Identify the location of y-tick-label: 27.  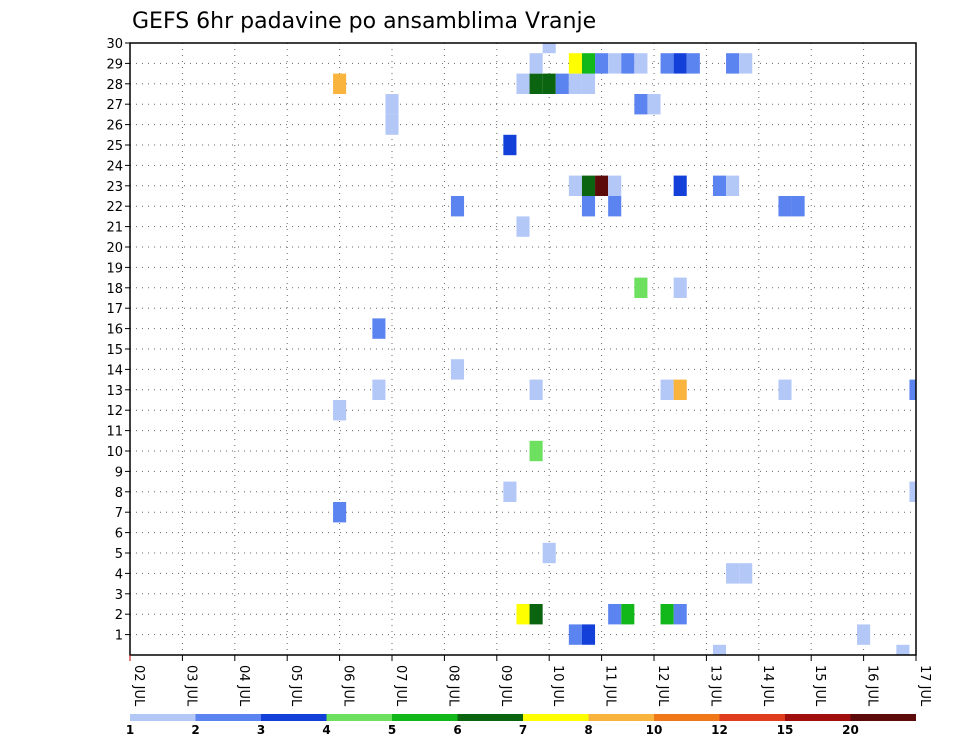
(114, 105).